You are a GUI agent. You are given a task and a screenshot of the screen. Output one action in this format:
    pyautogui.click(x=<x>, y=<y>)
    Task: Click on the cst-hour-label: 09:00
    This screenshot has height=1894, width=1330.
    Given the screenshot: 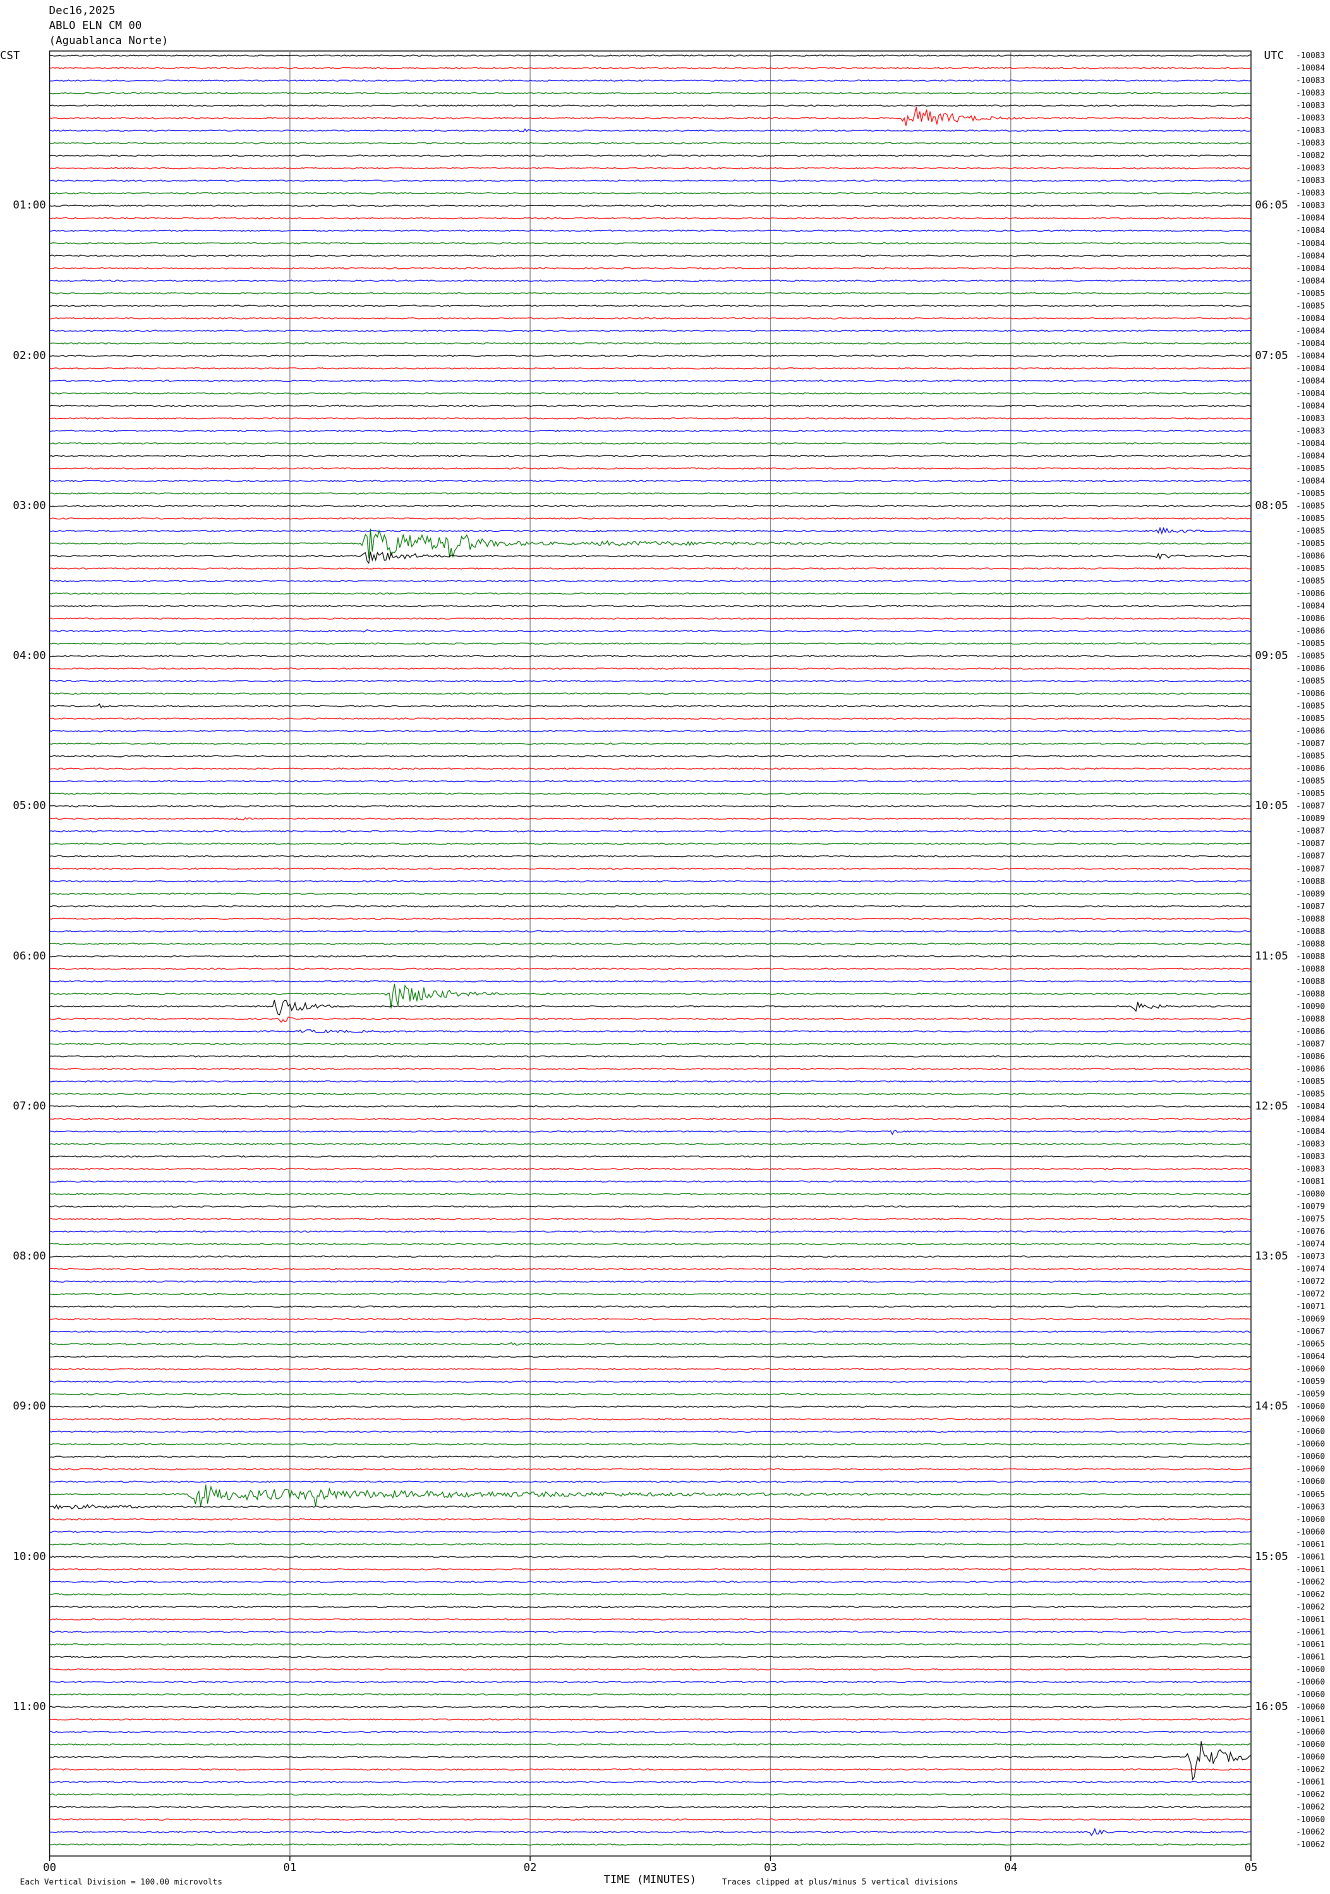 What is the action you would take?
    pyautogui.click(x=29, y=1406)
    